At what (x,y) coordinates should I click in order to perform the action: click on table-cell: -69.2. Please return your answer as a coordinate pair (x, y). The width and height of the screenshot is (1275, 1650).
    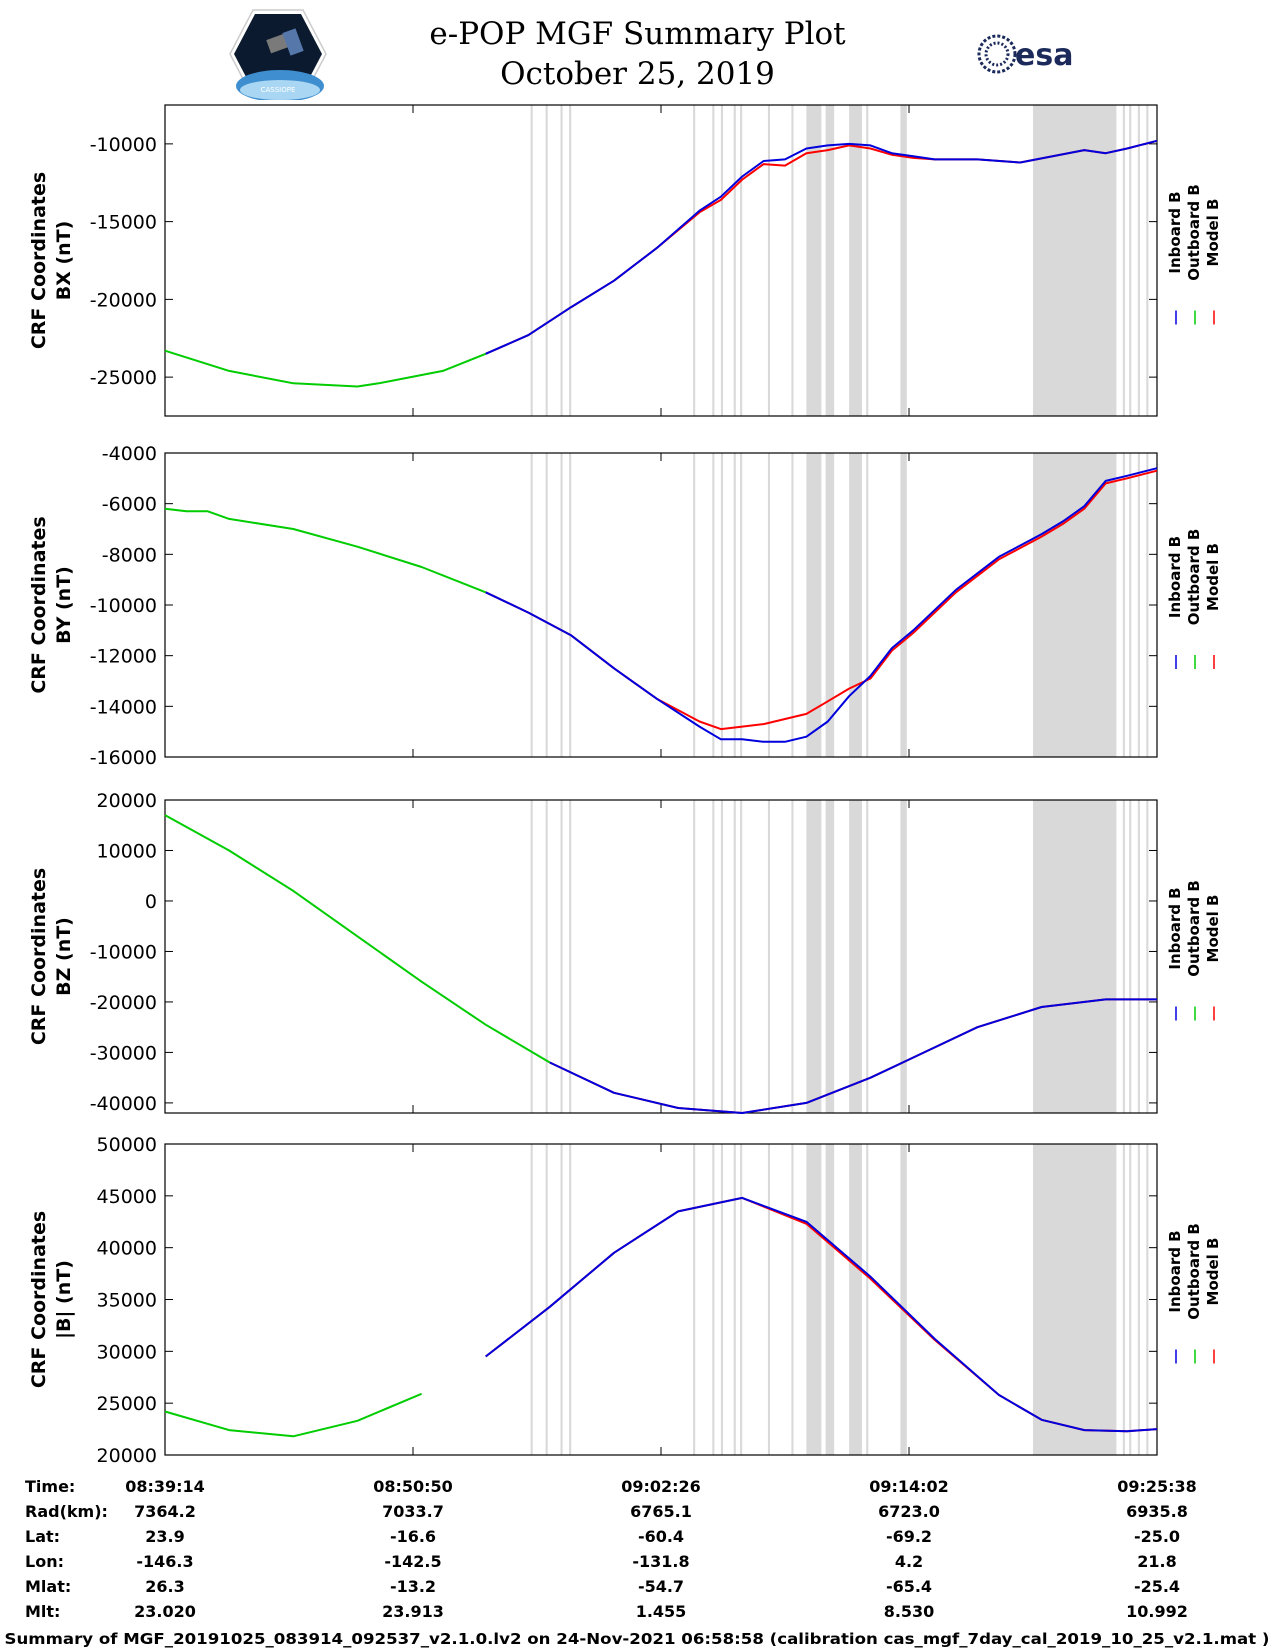
    Looking at the image, I should click on (909, 1536).